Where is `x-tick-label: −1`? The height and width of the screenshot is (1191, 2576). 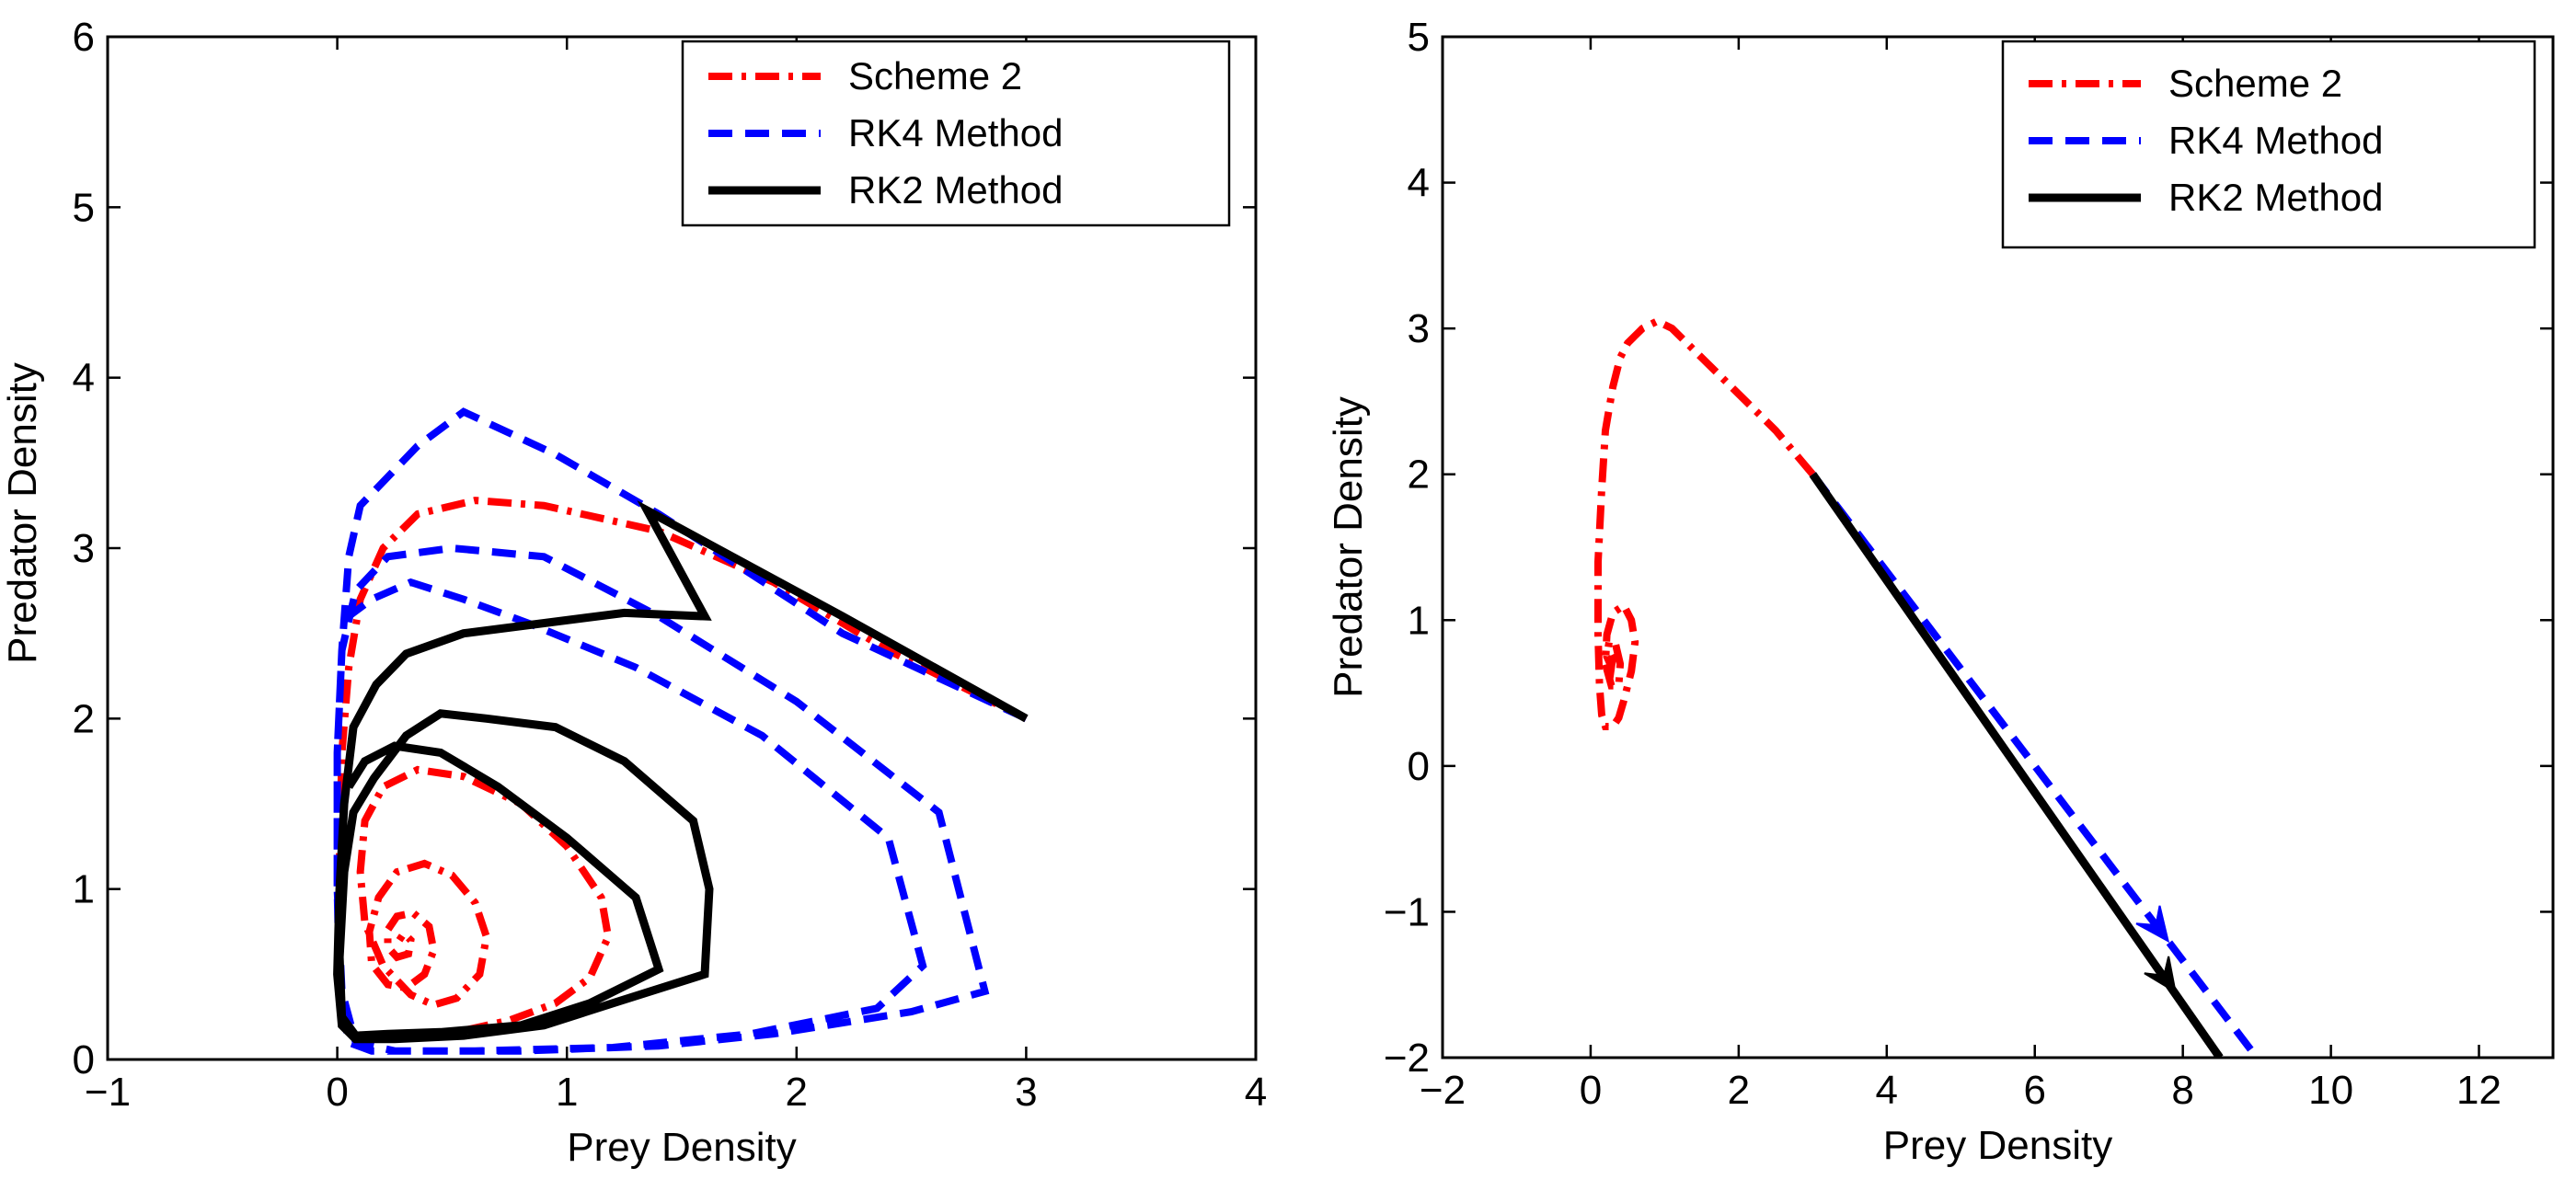
x-tick-label: −1 is located at coordinates (108, 1092).